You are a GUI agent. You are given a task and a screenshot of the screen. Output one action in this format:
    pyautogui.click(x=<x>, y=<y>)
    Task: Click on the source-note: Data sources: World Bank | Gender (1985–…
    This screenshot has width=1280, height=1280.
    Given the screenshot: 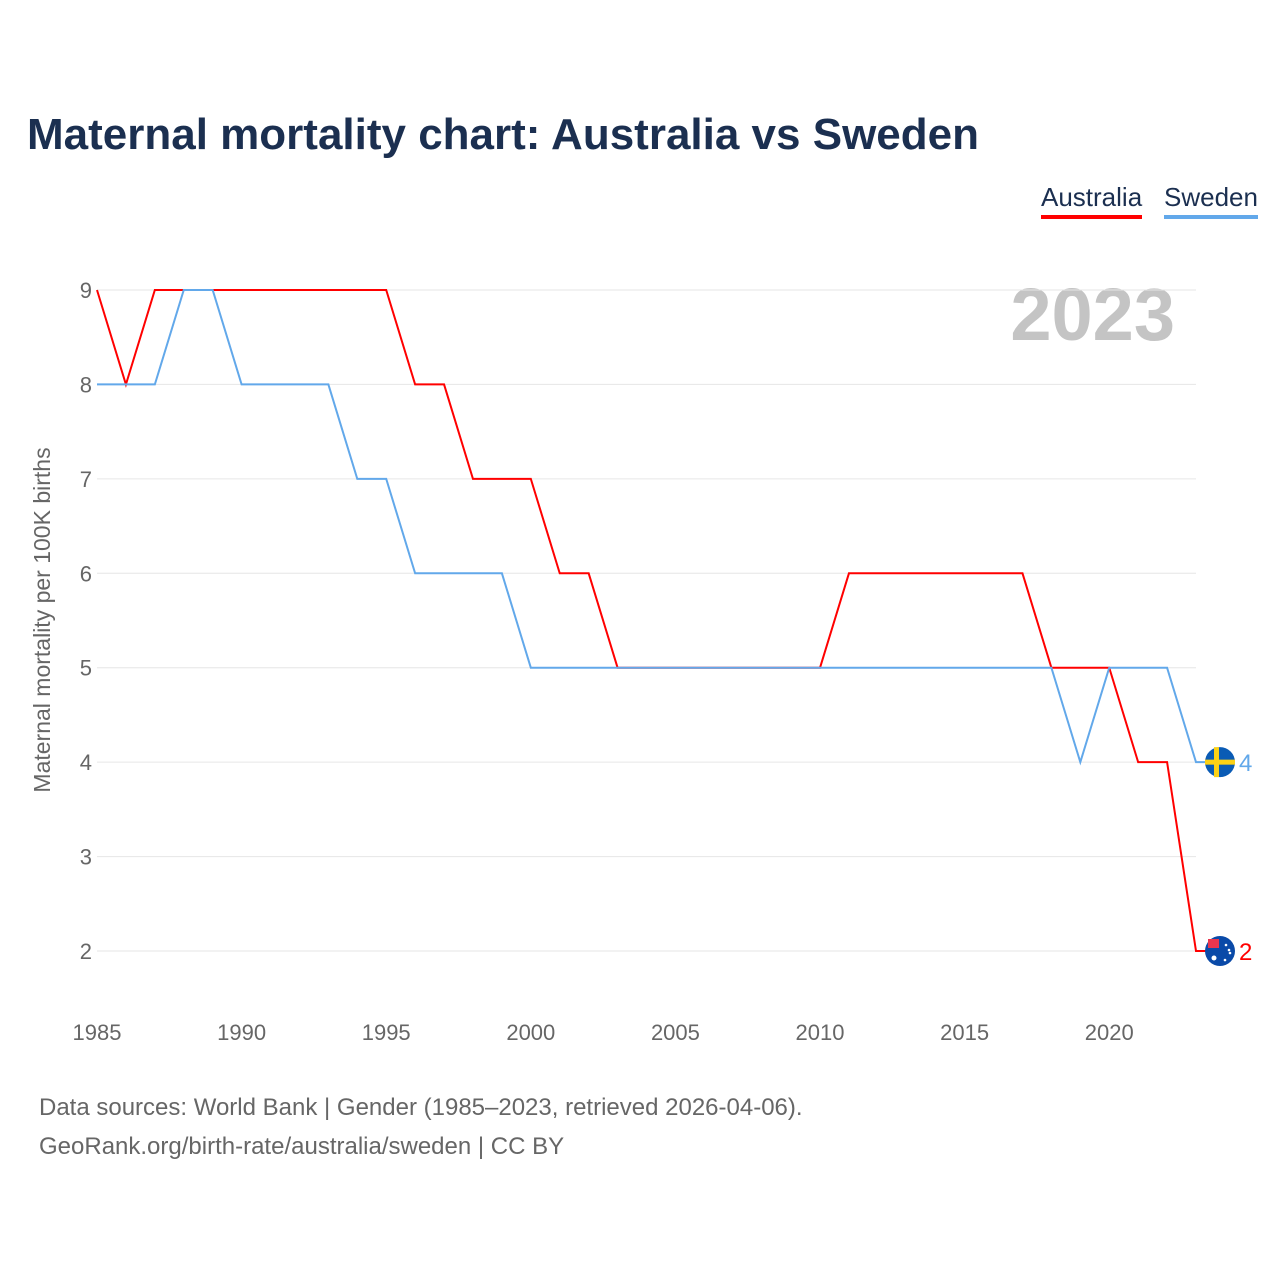 What is the action you would take?
    pyautogui.click(x=421, y=1127)
    